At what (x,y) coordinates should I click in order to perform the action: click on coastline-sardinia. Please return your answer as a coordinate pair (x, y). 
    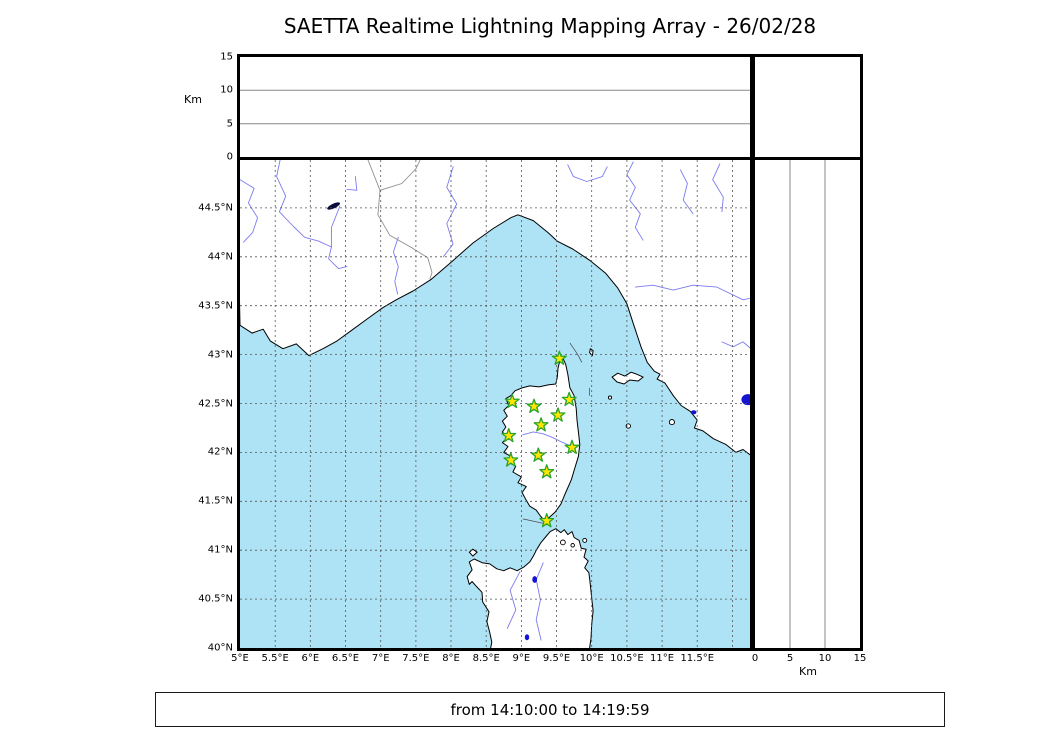
    Looking at the image, I should click on (530, 588).